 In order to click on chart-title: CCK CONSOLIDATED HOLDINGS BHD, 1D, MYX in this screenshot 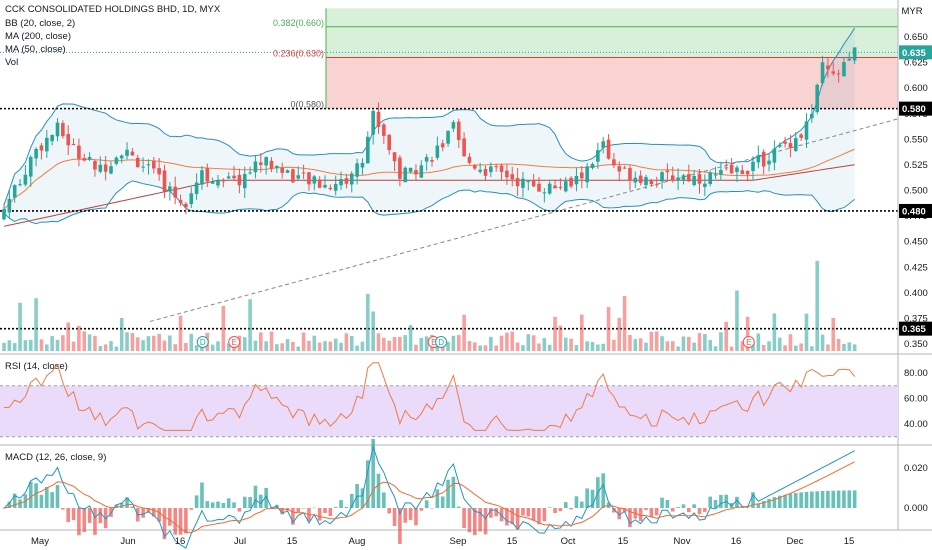, I will do `click(113, 9)`.